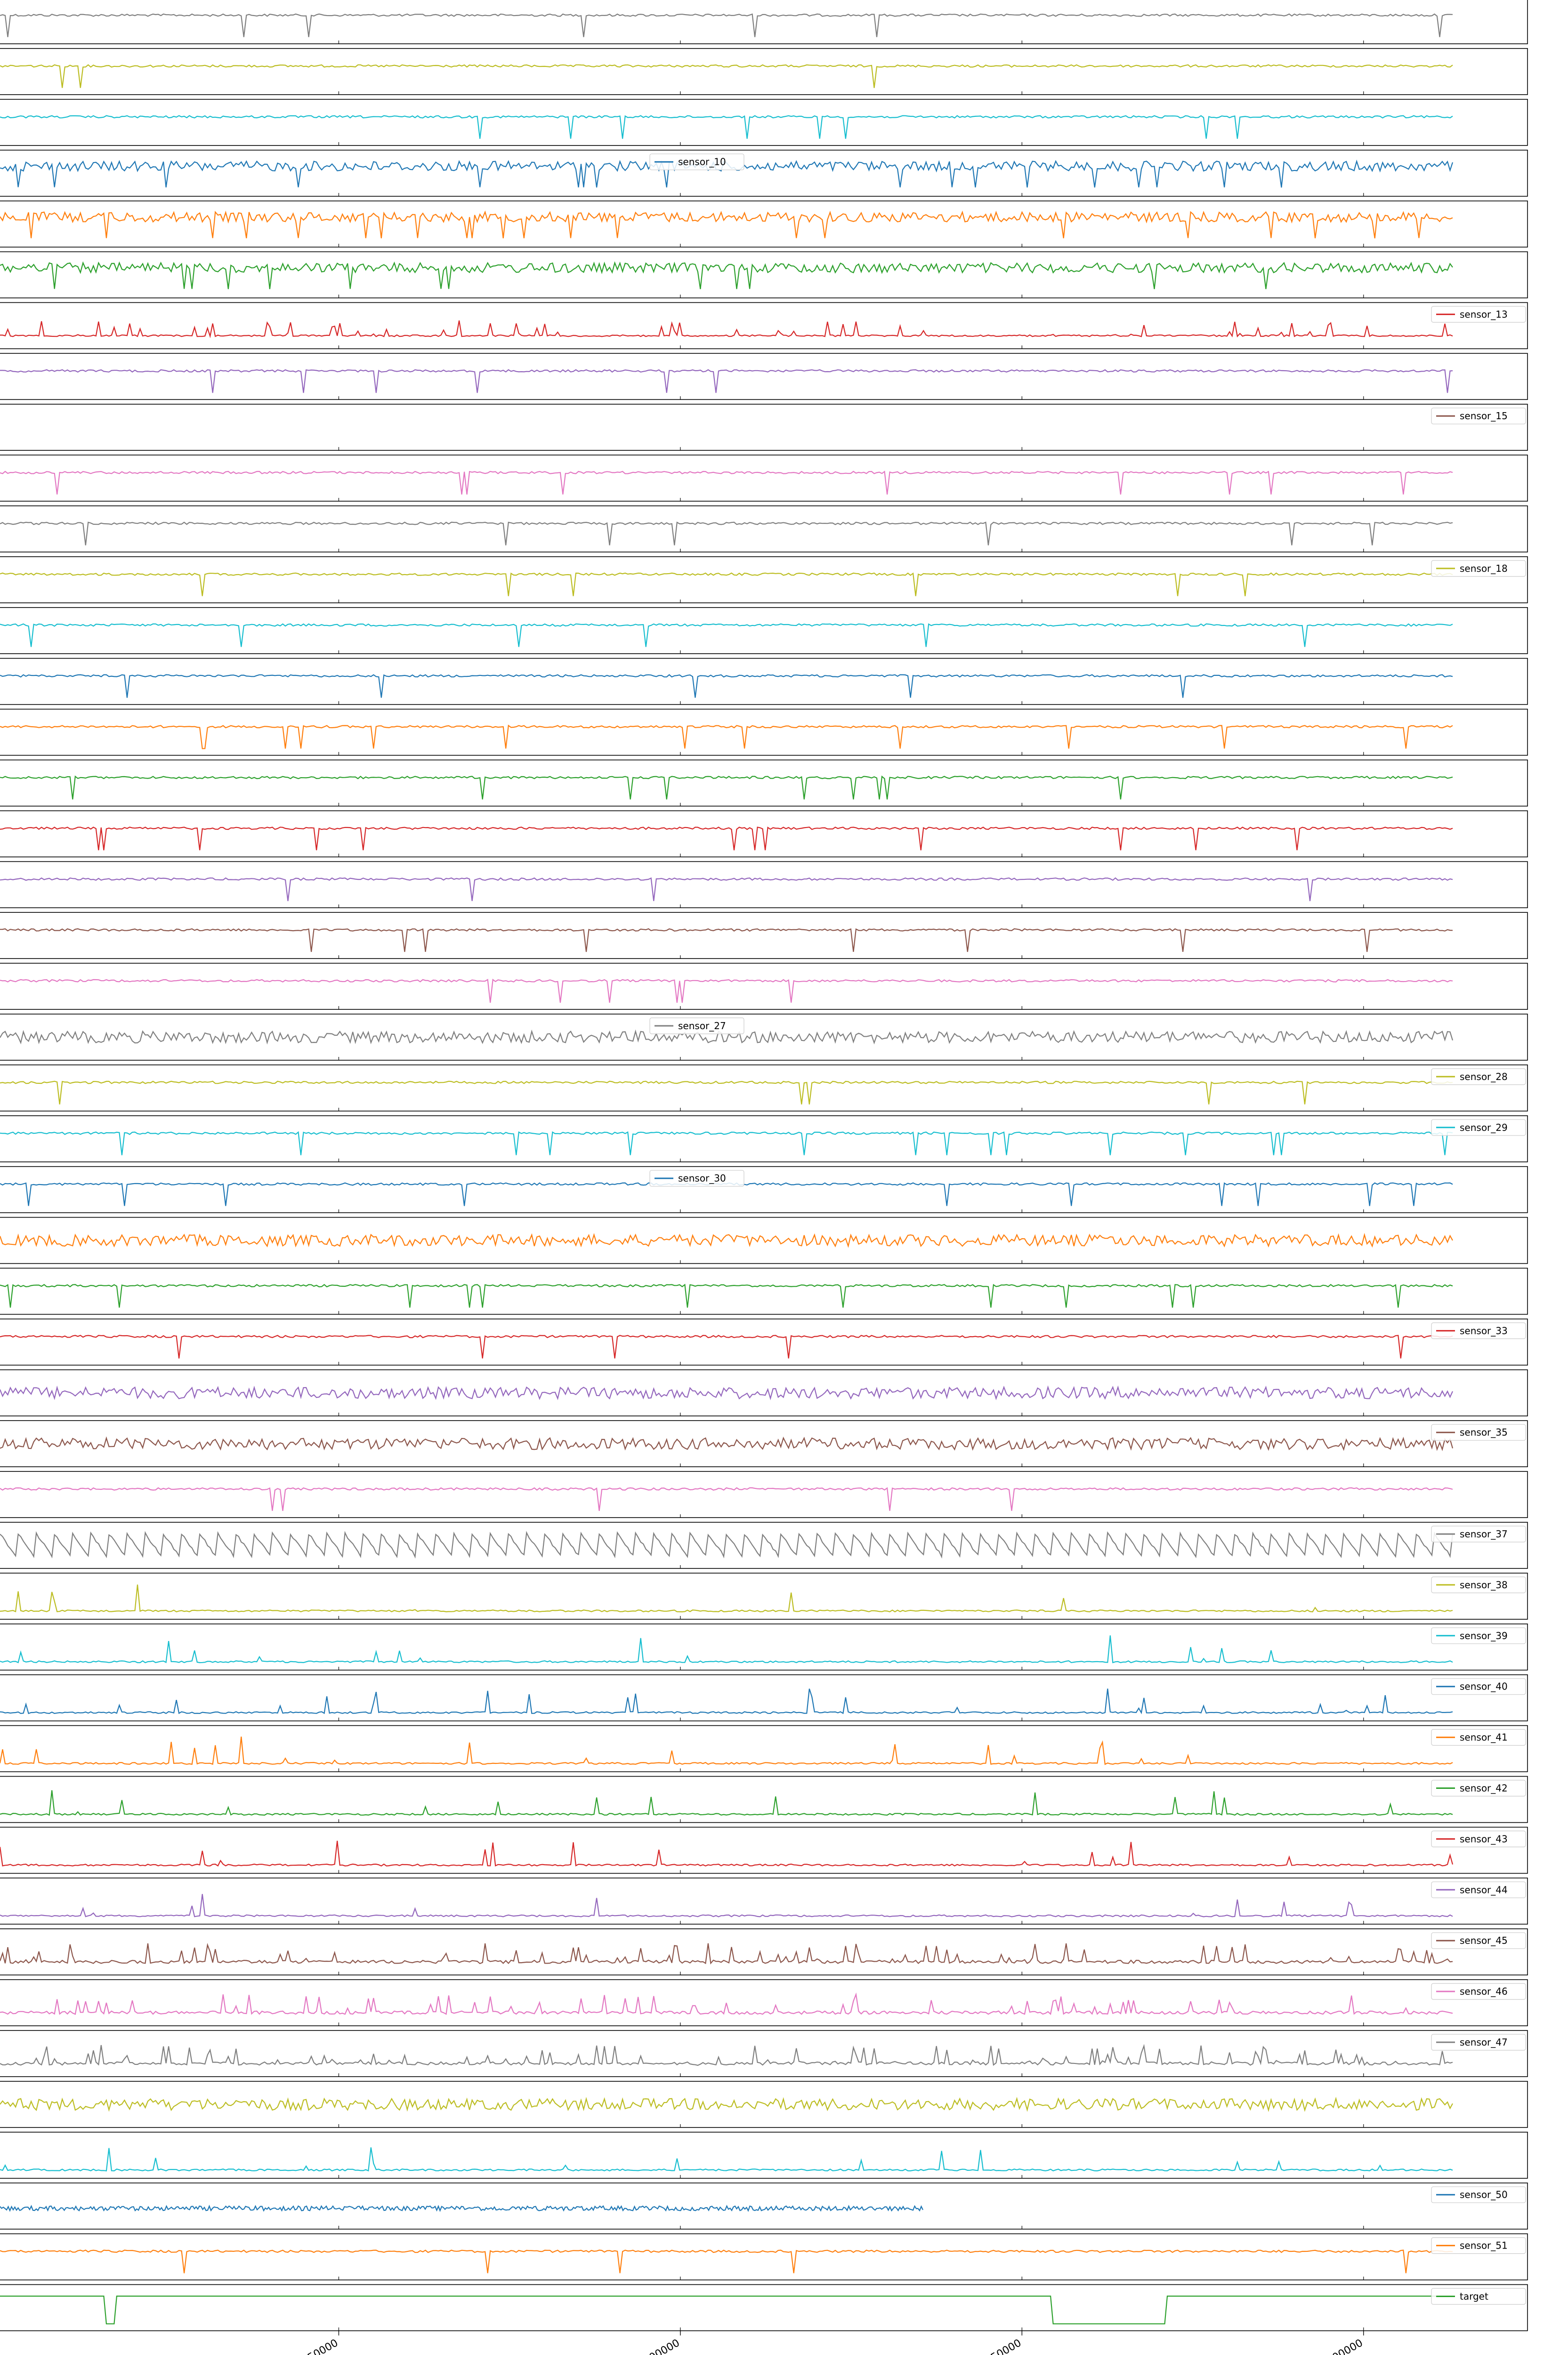  I want to click on x-tick-label: 100000, so click(662, 2346).